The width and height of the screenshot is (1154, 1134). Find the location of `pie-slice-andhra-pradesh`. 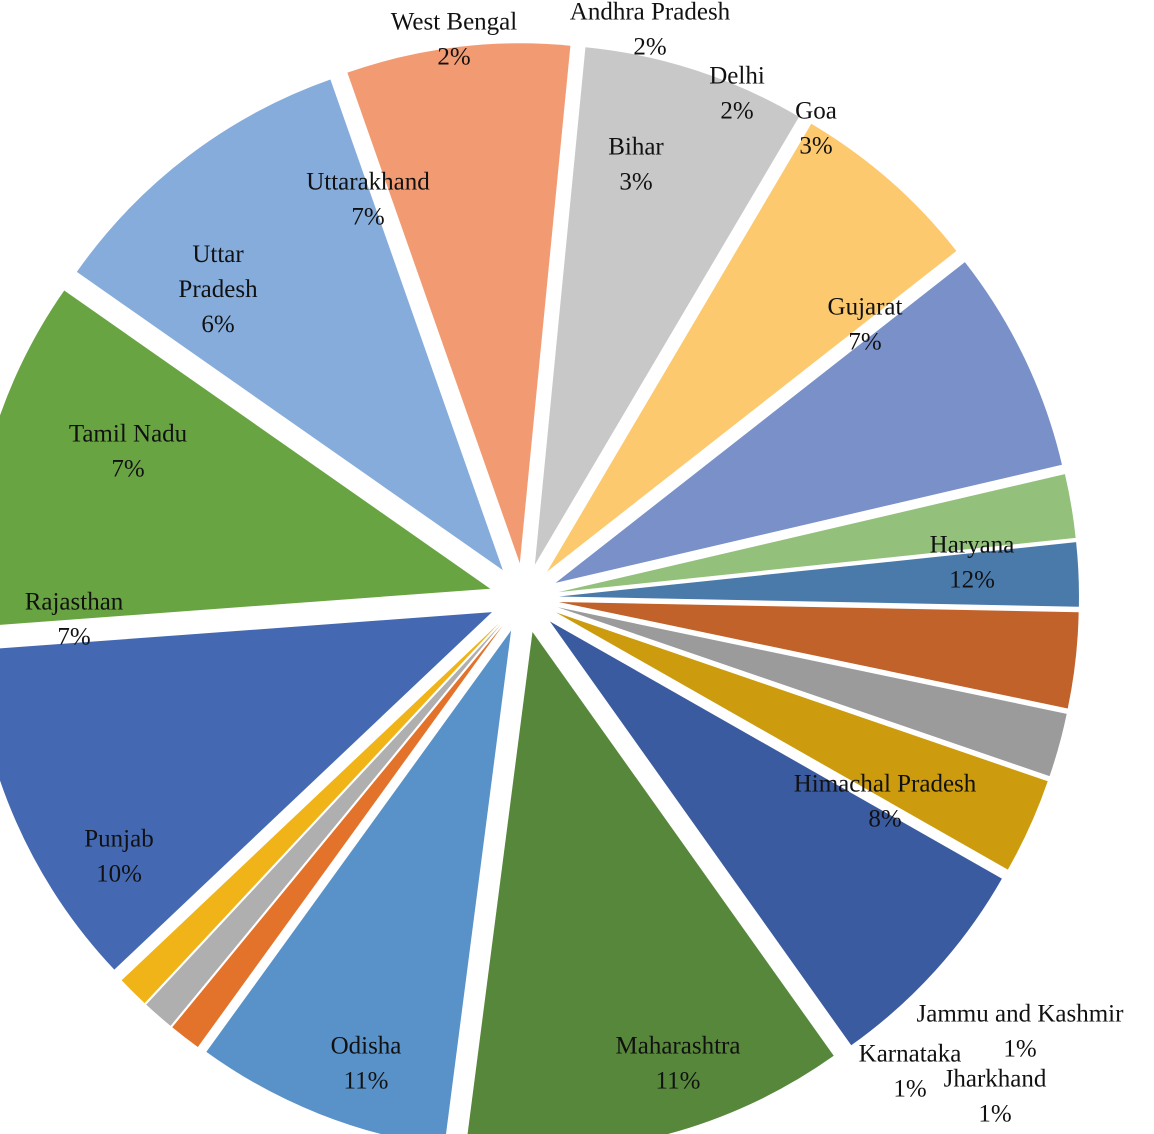

pie-slice-andhra-pradesh is located at coordinates (818, 574).